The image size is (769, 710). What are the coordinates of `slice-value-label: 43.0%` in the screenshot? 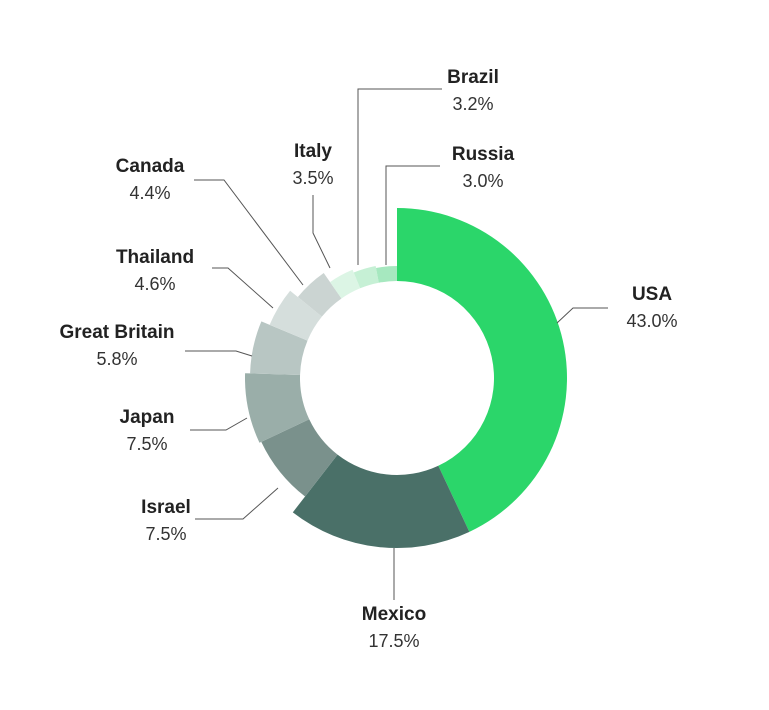 It's located at (651, 321).